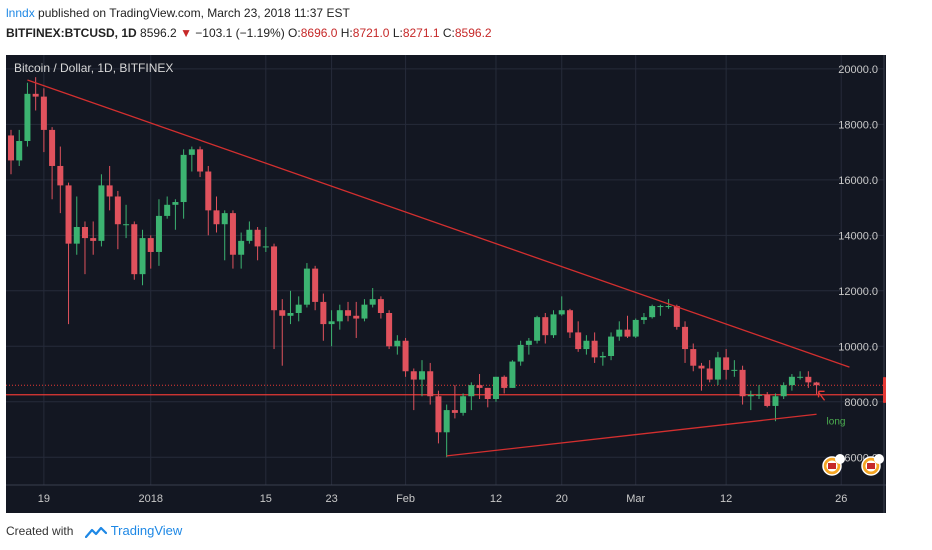 The height and width of the screenshot is (550, 932). Describe the element at coordinates (331, 499) in the screenshot. I see `x-tick-label: 23` at that location.